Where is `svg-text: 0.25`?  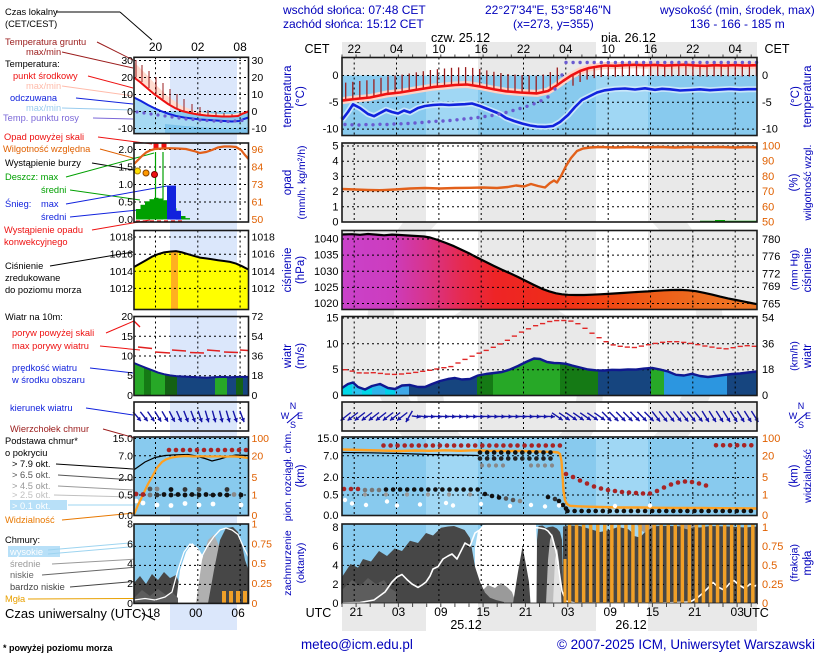 svg-text: 0.25 is located at coordinates (262, 584).